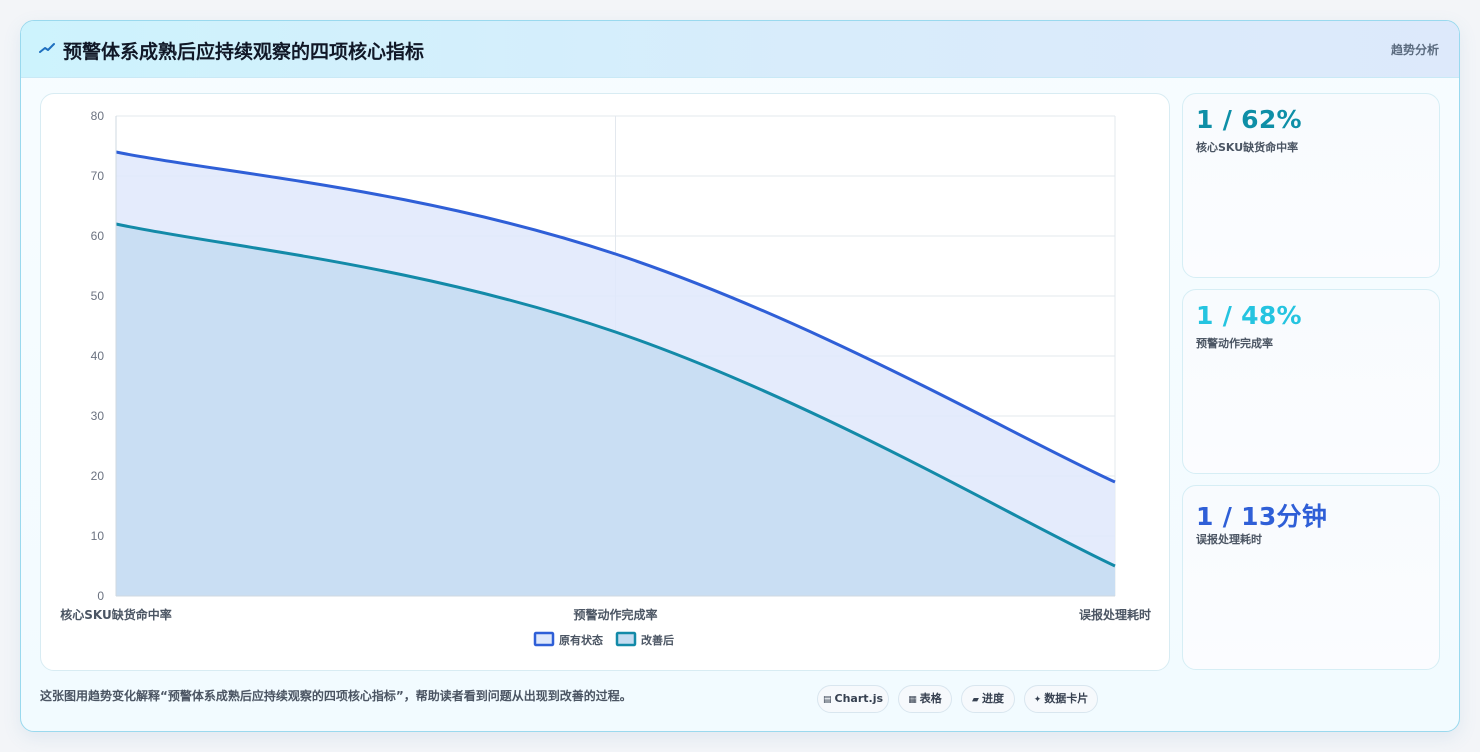  Describe the element at coordinates (100, 596) in the screenshot. I see `y-tick-label: 0` at that location.